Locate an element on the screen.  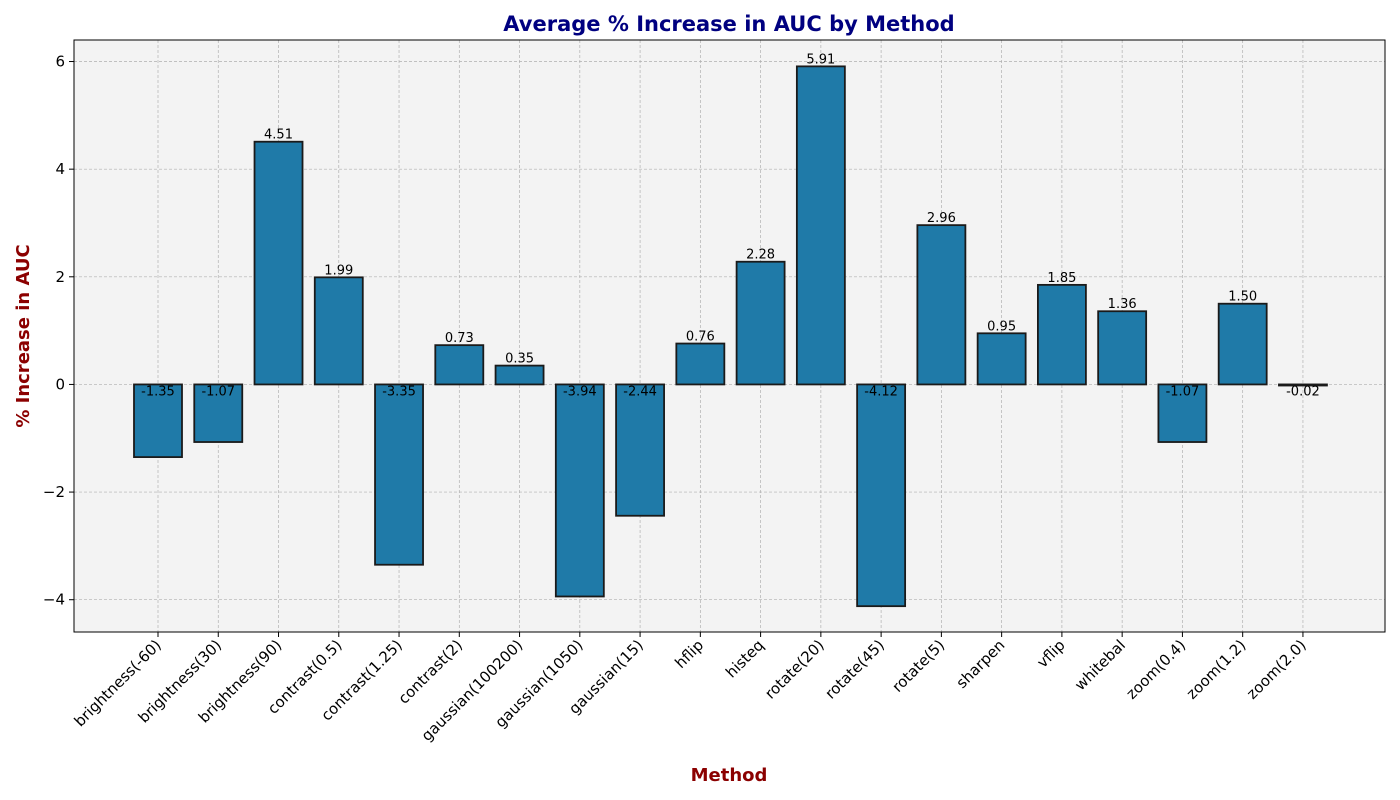
bar-value-label: 2.96 is located at coordinates (941, 218).